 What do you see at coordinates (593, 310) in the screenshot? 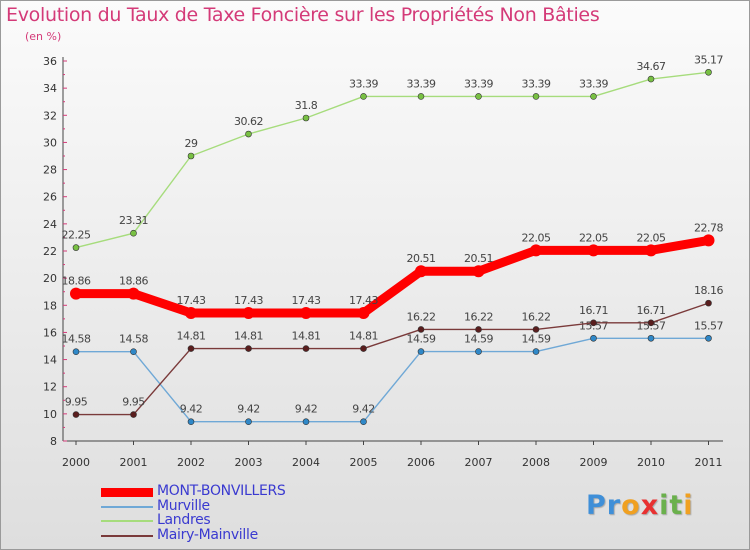
I see `data-label: 16.71` at bounding box center [593, 310].